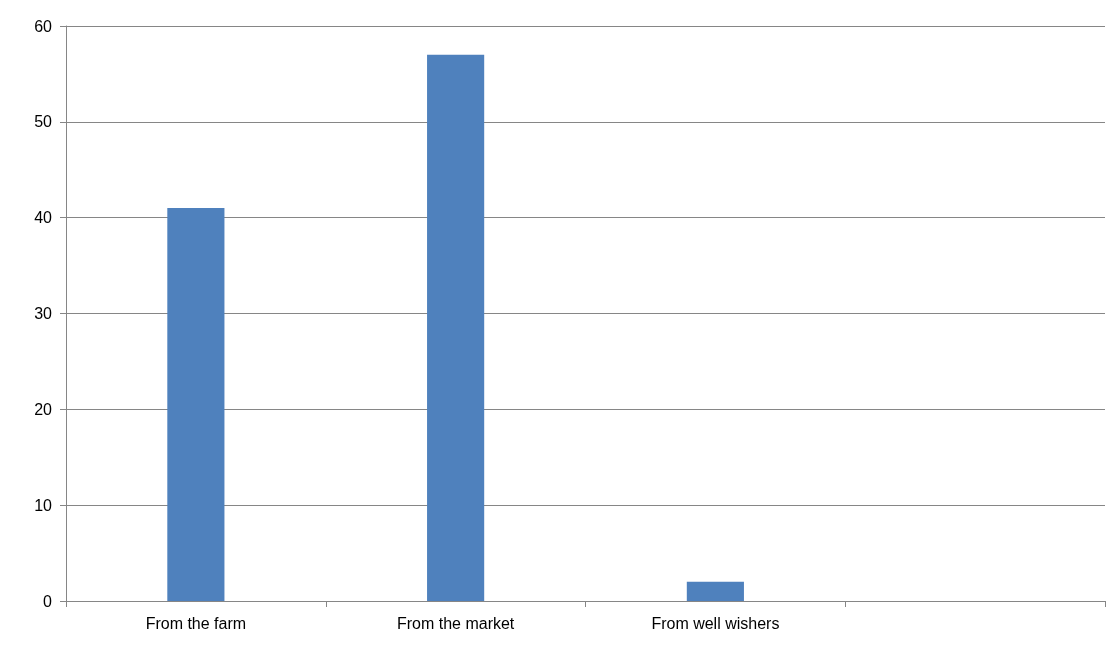 This screenshot has width=1107, height=647. I want to click on x-tick-label: From well wishers, so click(715, 623).